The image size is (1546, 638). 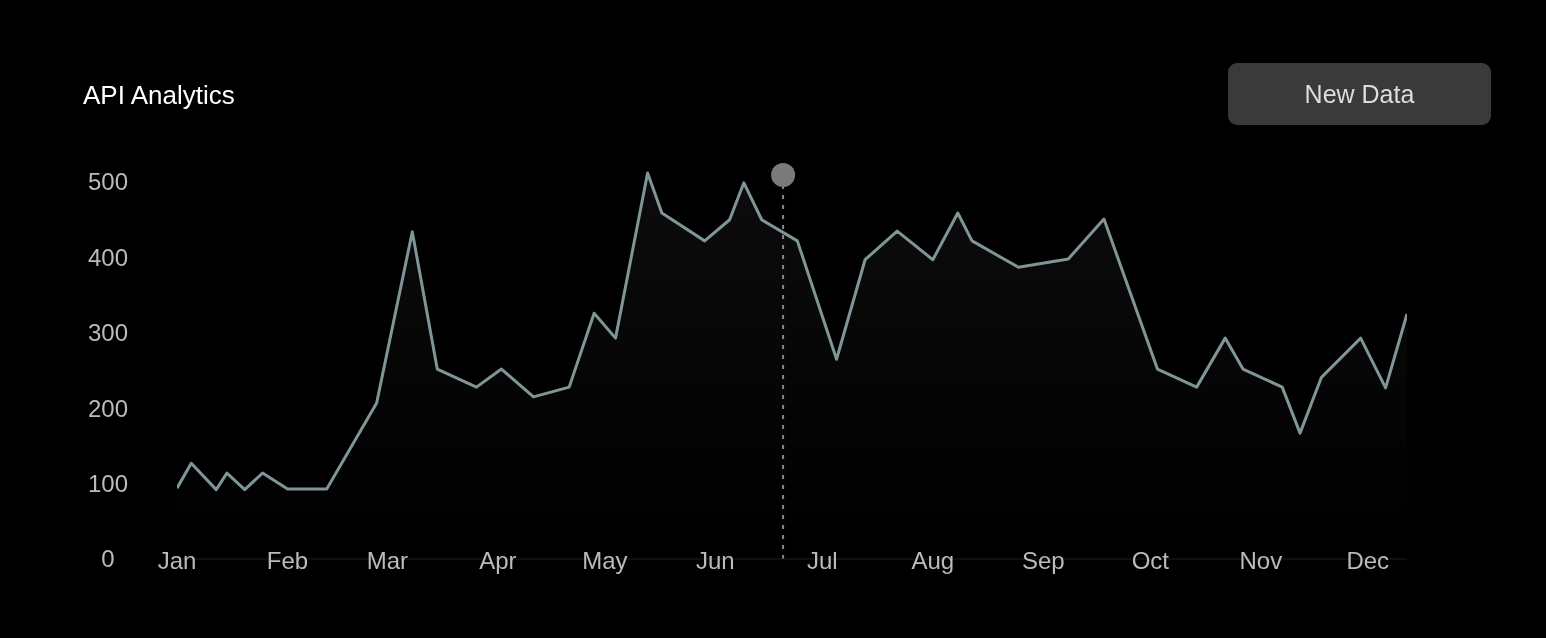 I want to click on y-tick-label: 400, so click(x=108, y=257).